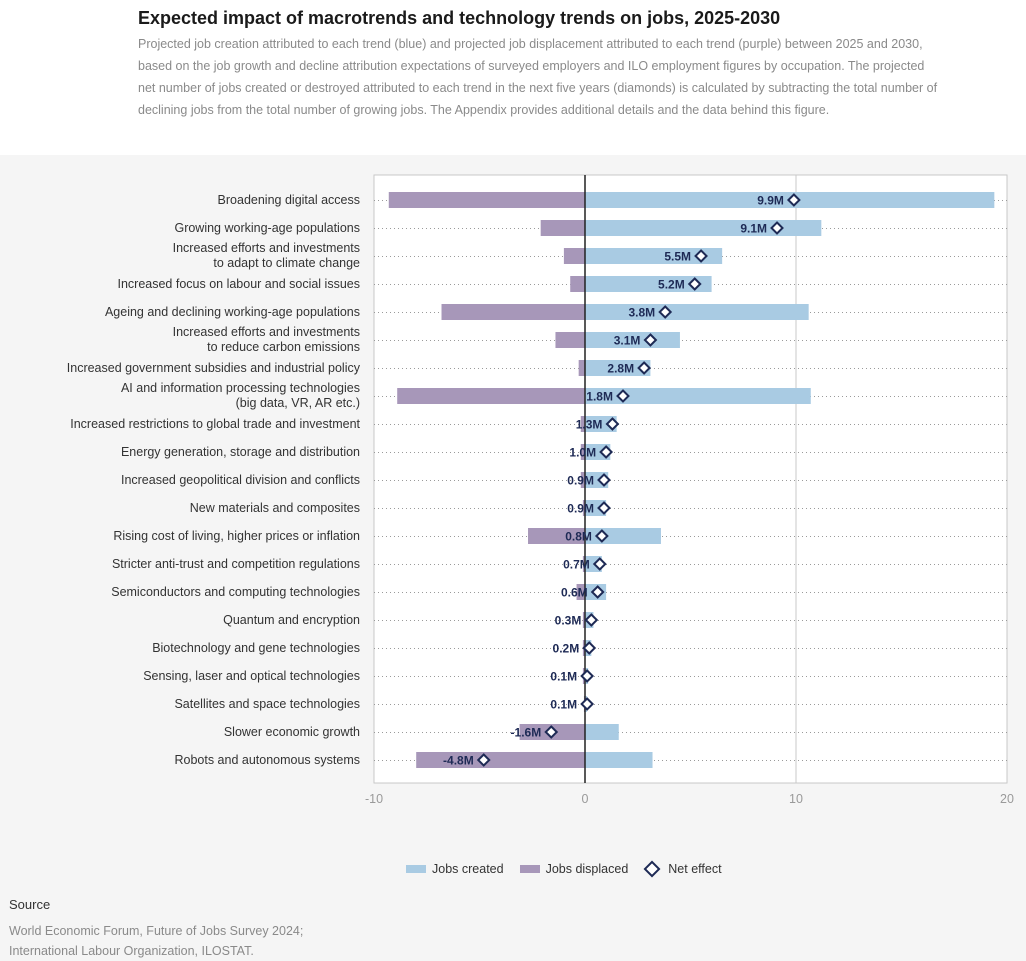  What do you see at coordinates (374, 799) in the screenshot?
I see `x-tick-label: -10` at bounding box center [374, 799].